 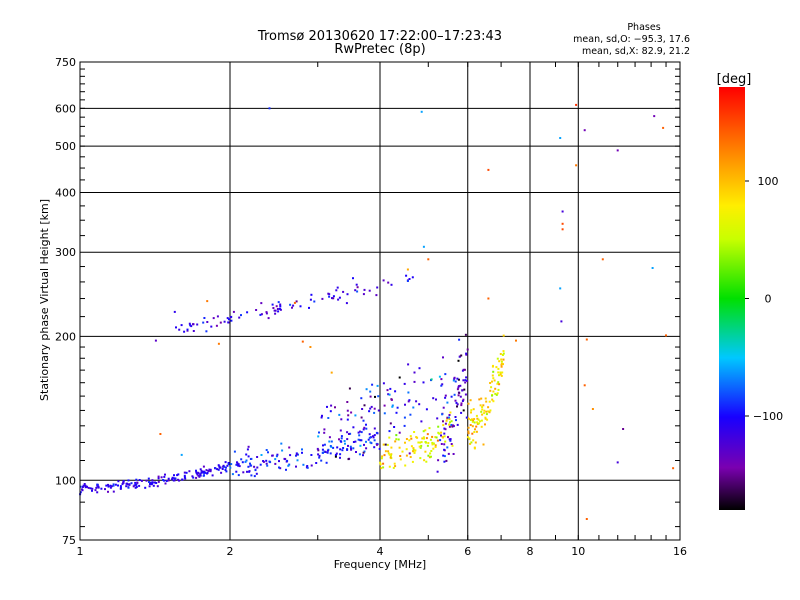 I want to click on colorbar-tick-label: 100, so click(x=768, y=181).